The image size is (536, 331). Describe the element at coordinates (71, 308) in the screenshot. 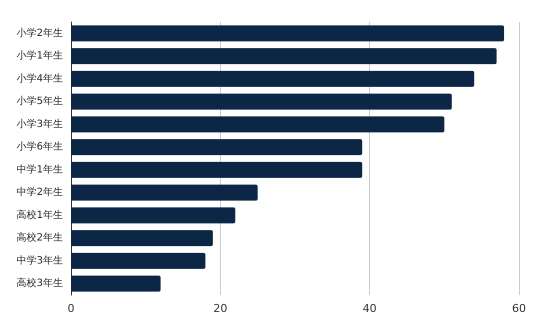

I see `x-tick-label: 0` at that location.